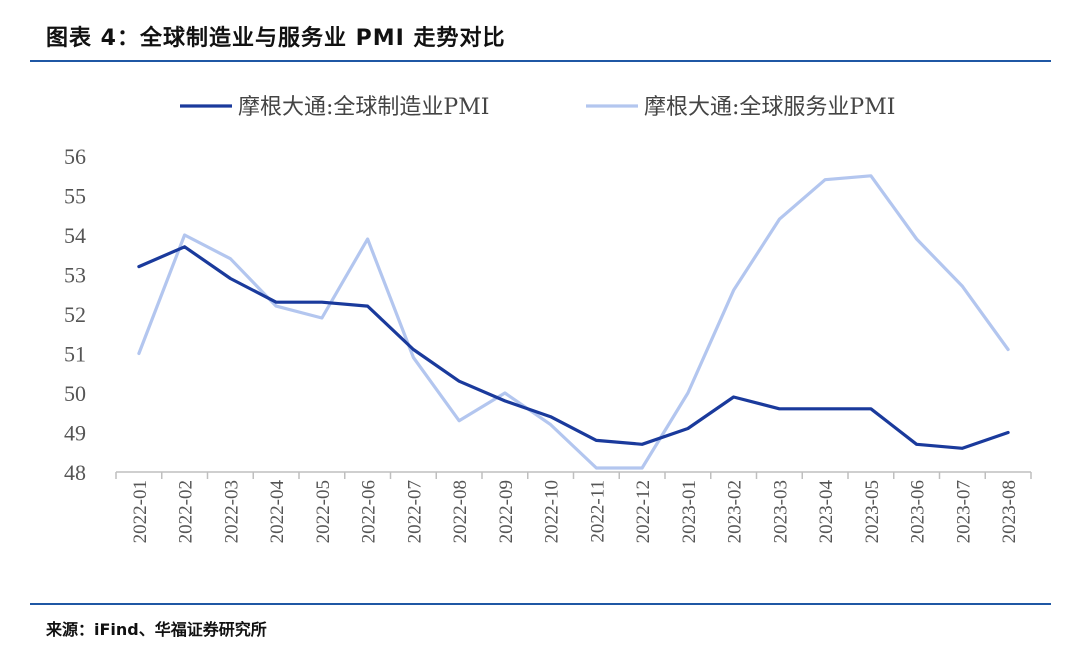 The height and width of the screenshot is (654, 1080). Describe the element at coordinates (780, 511) in the screenshot. I see `x-tick-label: 2023-03` at that location.